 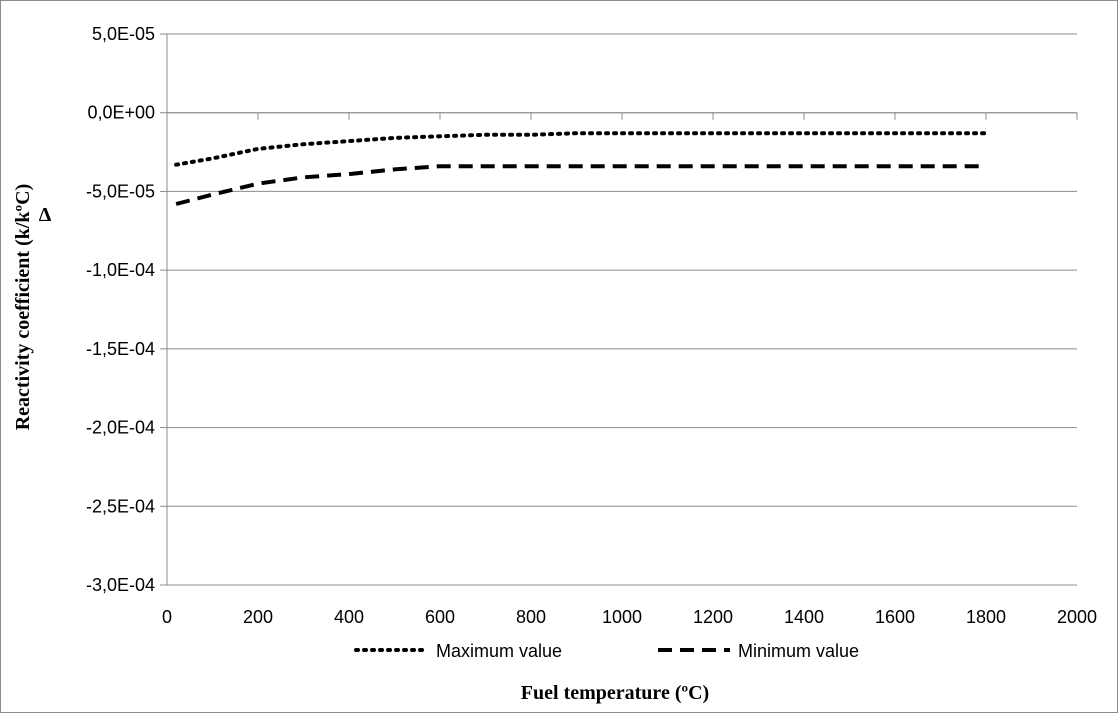 What do you see at coordinates (1077, 617) in the screenshot?
I see `x-tick-label: 2000` at bounding box center [1077, 617].